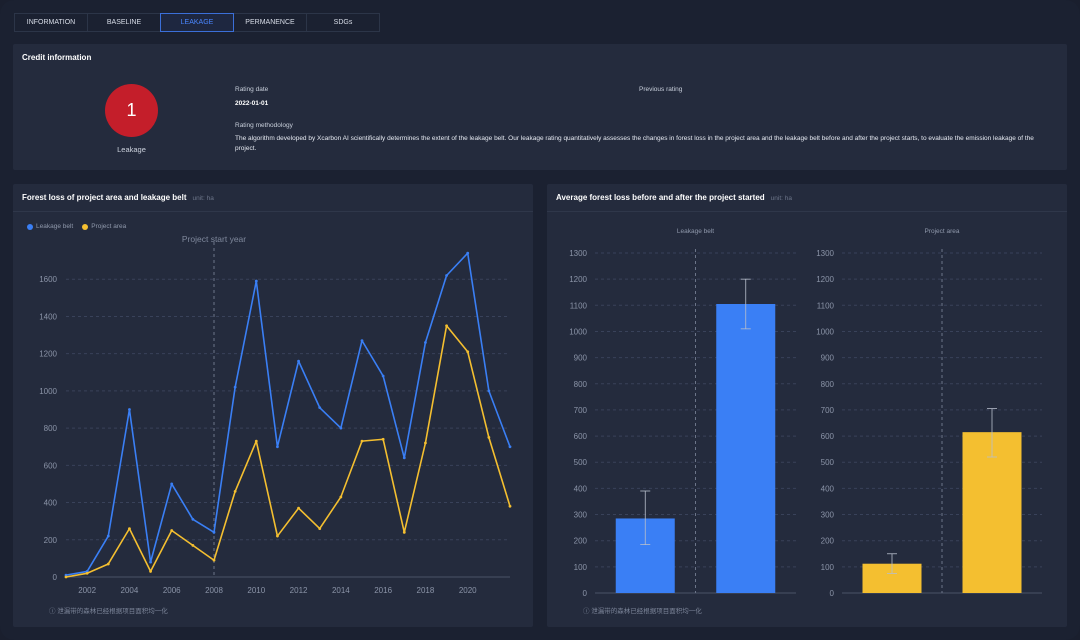 The width and height of the screenshot is (1080, 640). What do you see at coordinates (828, 567) in the screenshot?
I see `y-tick-label: 100` at bounding box center [828, 567].